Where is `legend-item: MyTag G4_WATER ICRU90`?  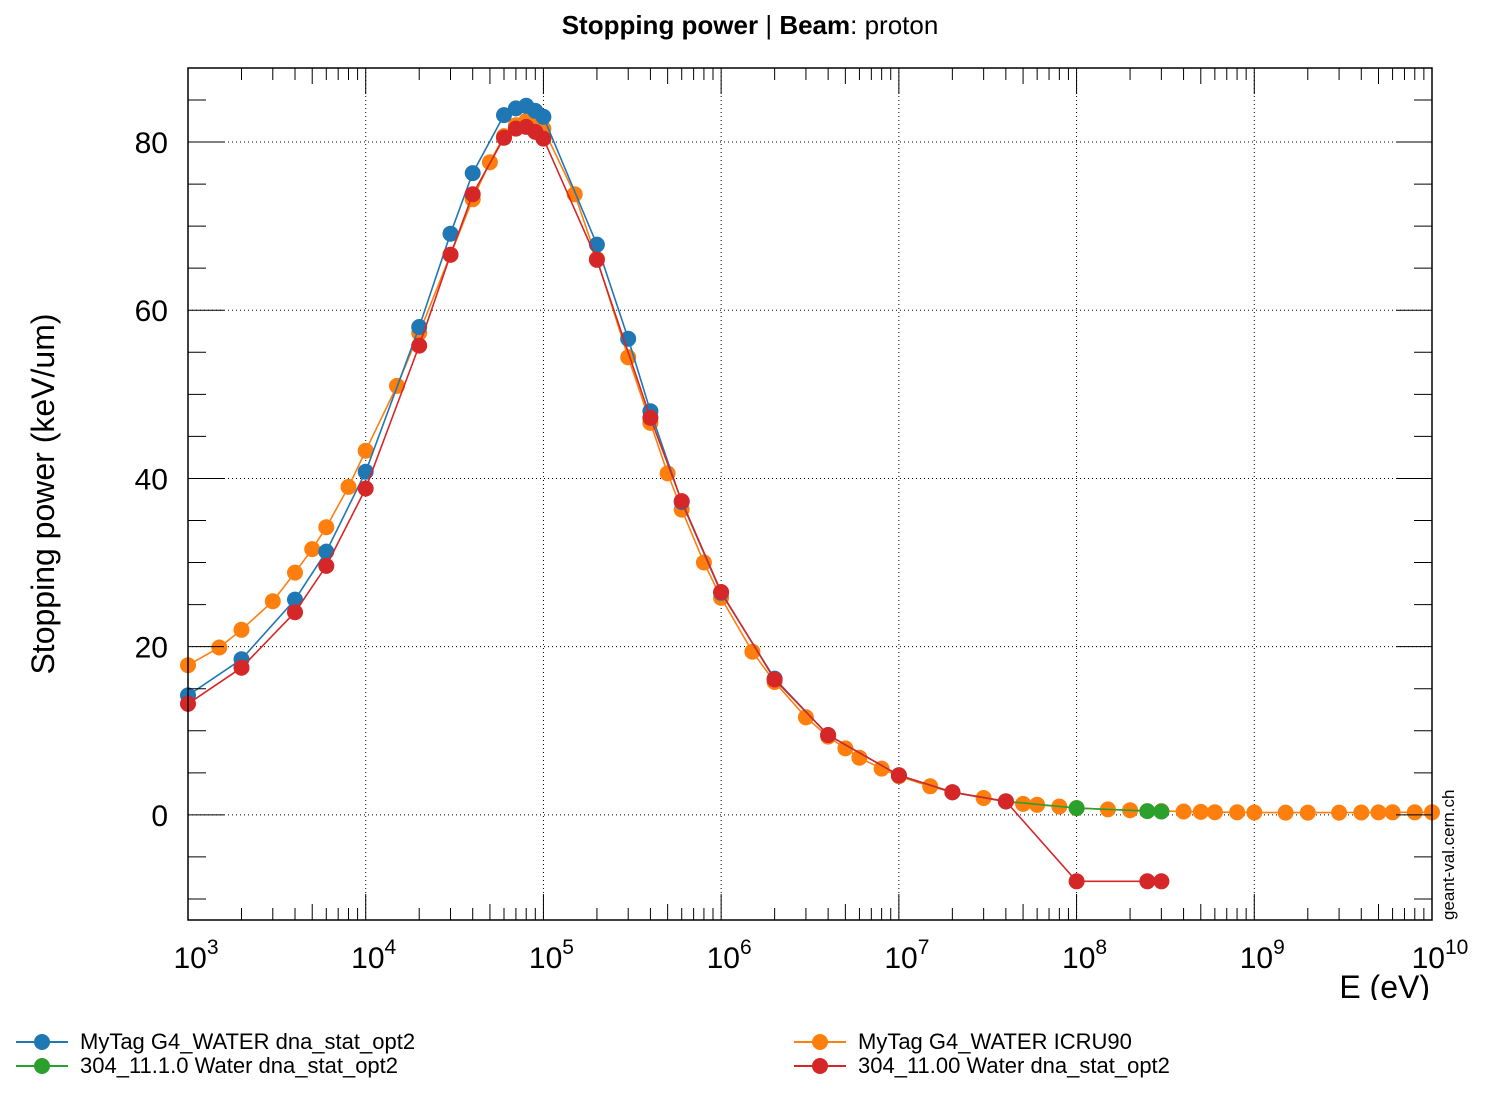 legend-item: MyTag G4_WATER ICRU90 is located at coordinates (977, 1041).